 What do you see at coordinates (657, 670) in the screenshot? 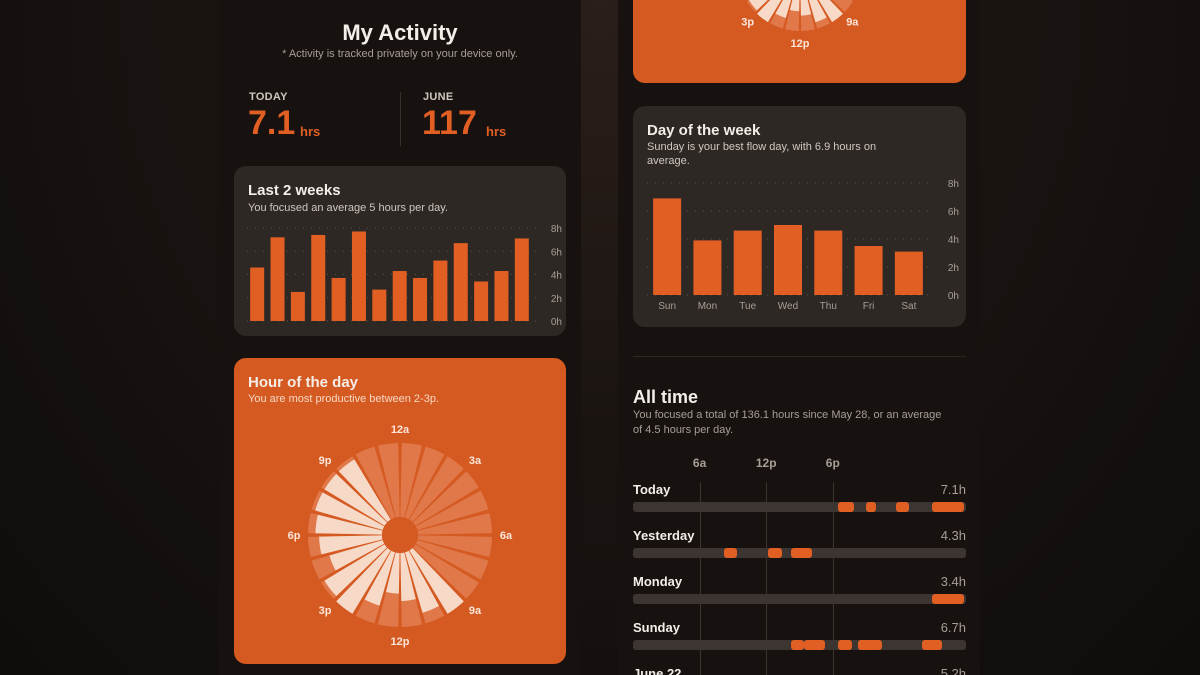
I see `timeline-row-label: June 22` at bounding box center [657, 670].